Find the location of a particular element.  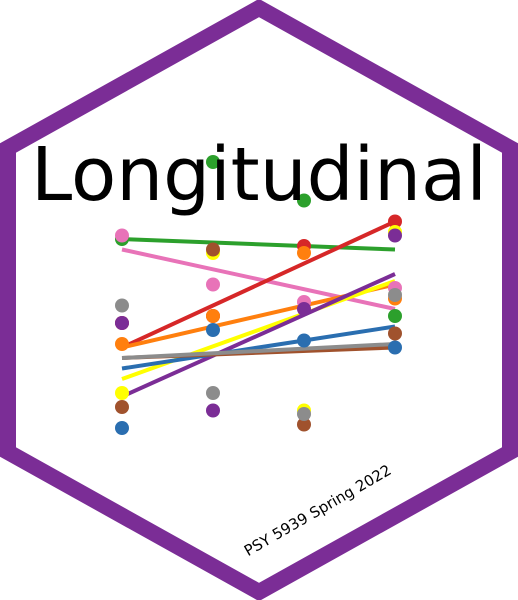

trend-line-green is located at coordinates (258, 244).